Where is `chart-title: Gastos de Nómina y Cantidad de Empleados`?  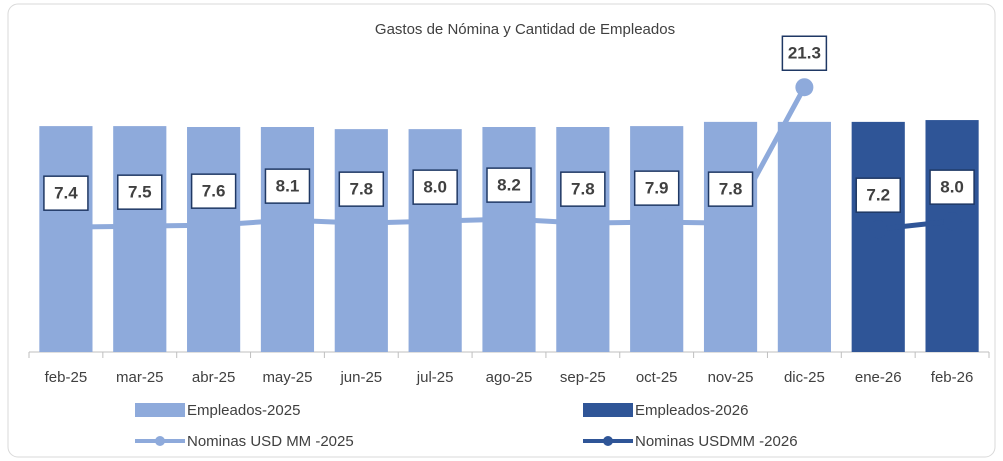
chart-title: Gastos de Nómina y Cantidad de Empleados is located at coordinates (525, 29).